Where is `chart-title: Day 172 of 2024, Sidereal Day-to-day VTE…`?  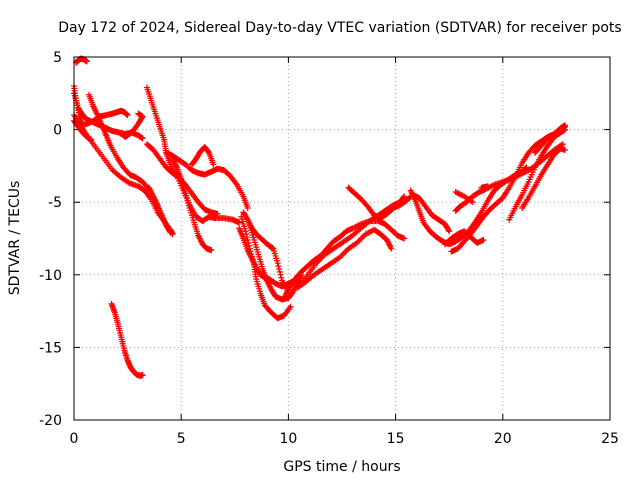
chart-title: Day 172 of 2024, Sidereal Day-to-day VTE… is located at coordinates (339, 28).